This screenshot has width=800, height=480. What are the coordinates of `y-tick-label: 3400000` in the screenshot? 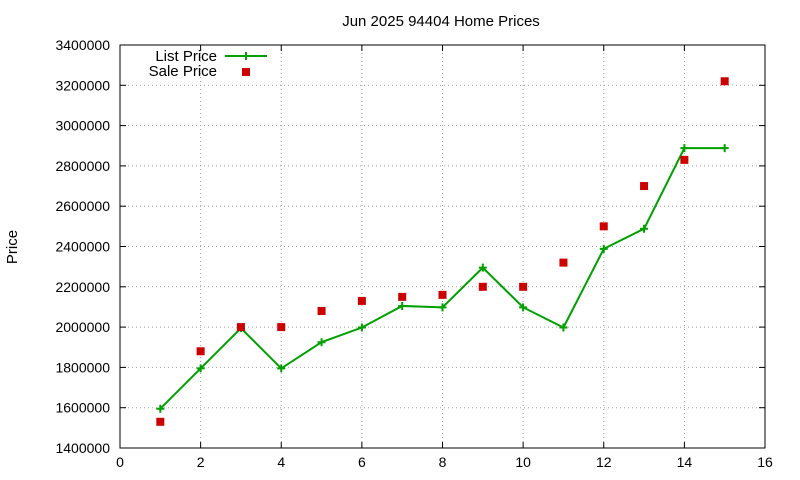 It's located at (82, 45).